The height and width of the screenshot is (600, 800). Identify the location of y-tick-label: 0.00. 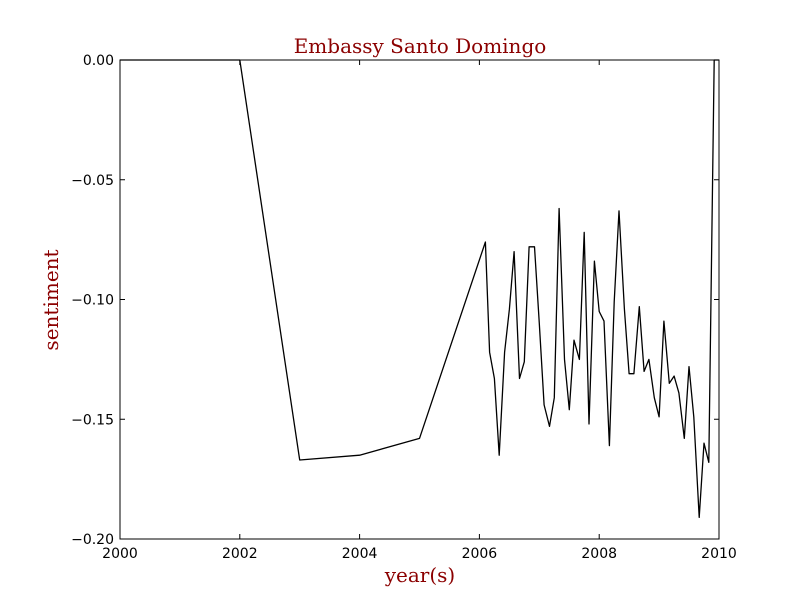
(98, 61).